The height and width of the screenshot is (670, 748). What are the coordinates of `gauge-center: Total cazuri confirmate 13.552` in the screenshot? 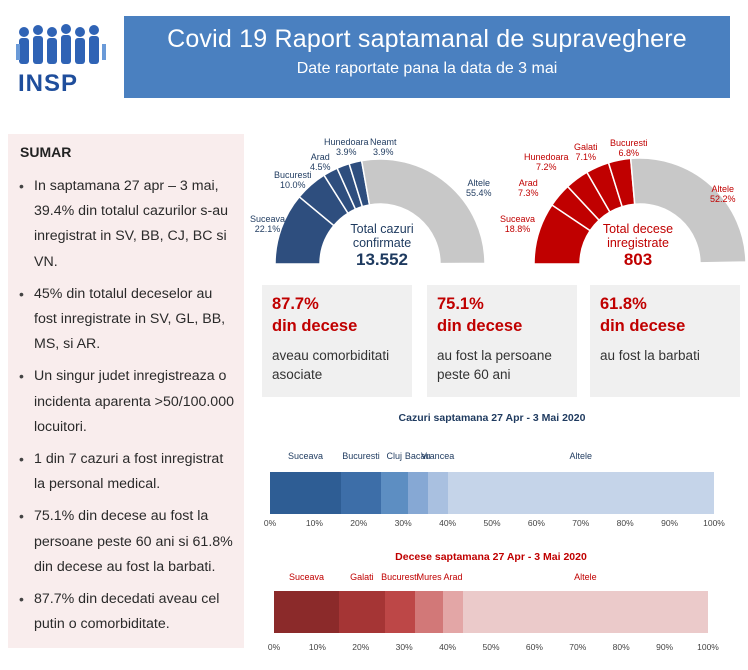 It's located at (382, 245).